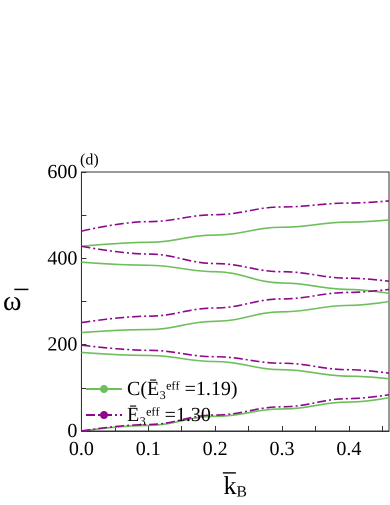  What do you see at coordinates (62, 258) in the screenshot?
I see `y-tick-label: 400` at bounding box center [62, 258].